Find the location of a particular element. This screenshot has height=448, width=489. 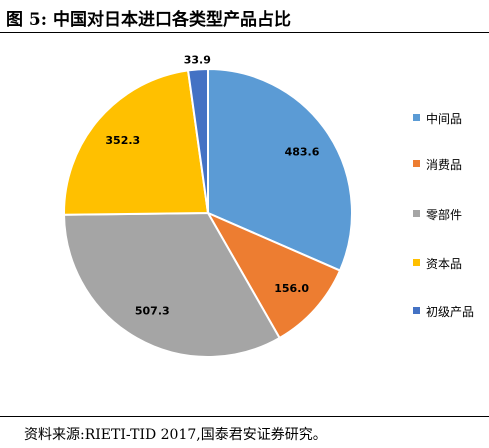

data-label-consumer: 156.0 is located at coordinates (291, 288).